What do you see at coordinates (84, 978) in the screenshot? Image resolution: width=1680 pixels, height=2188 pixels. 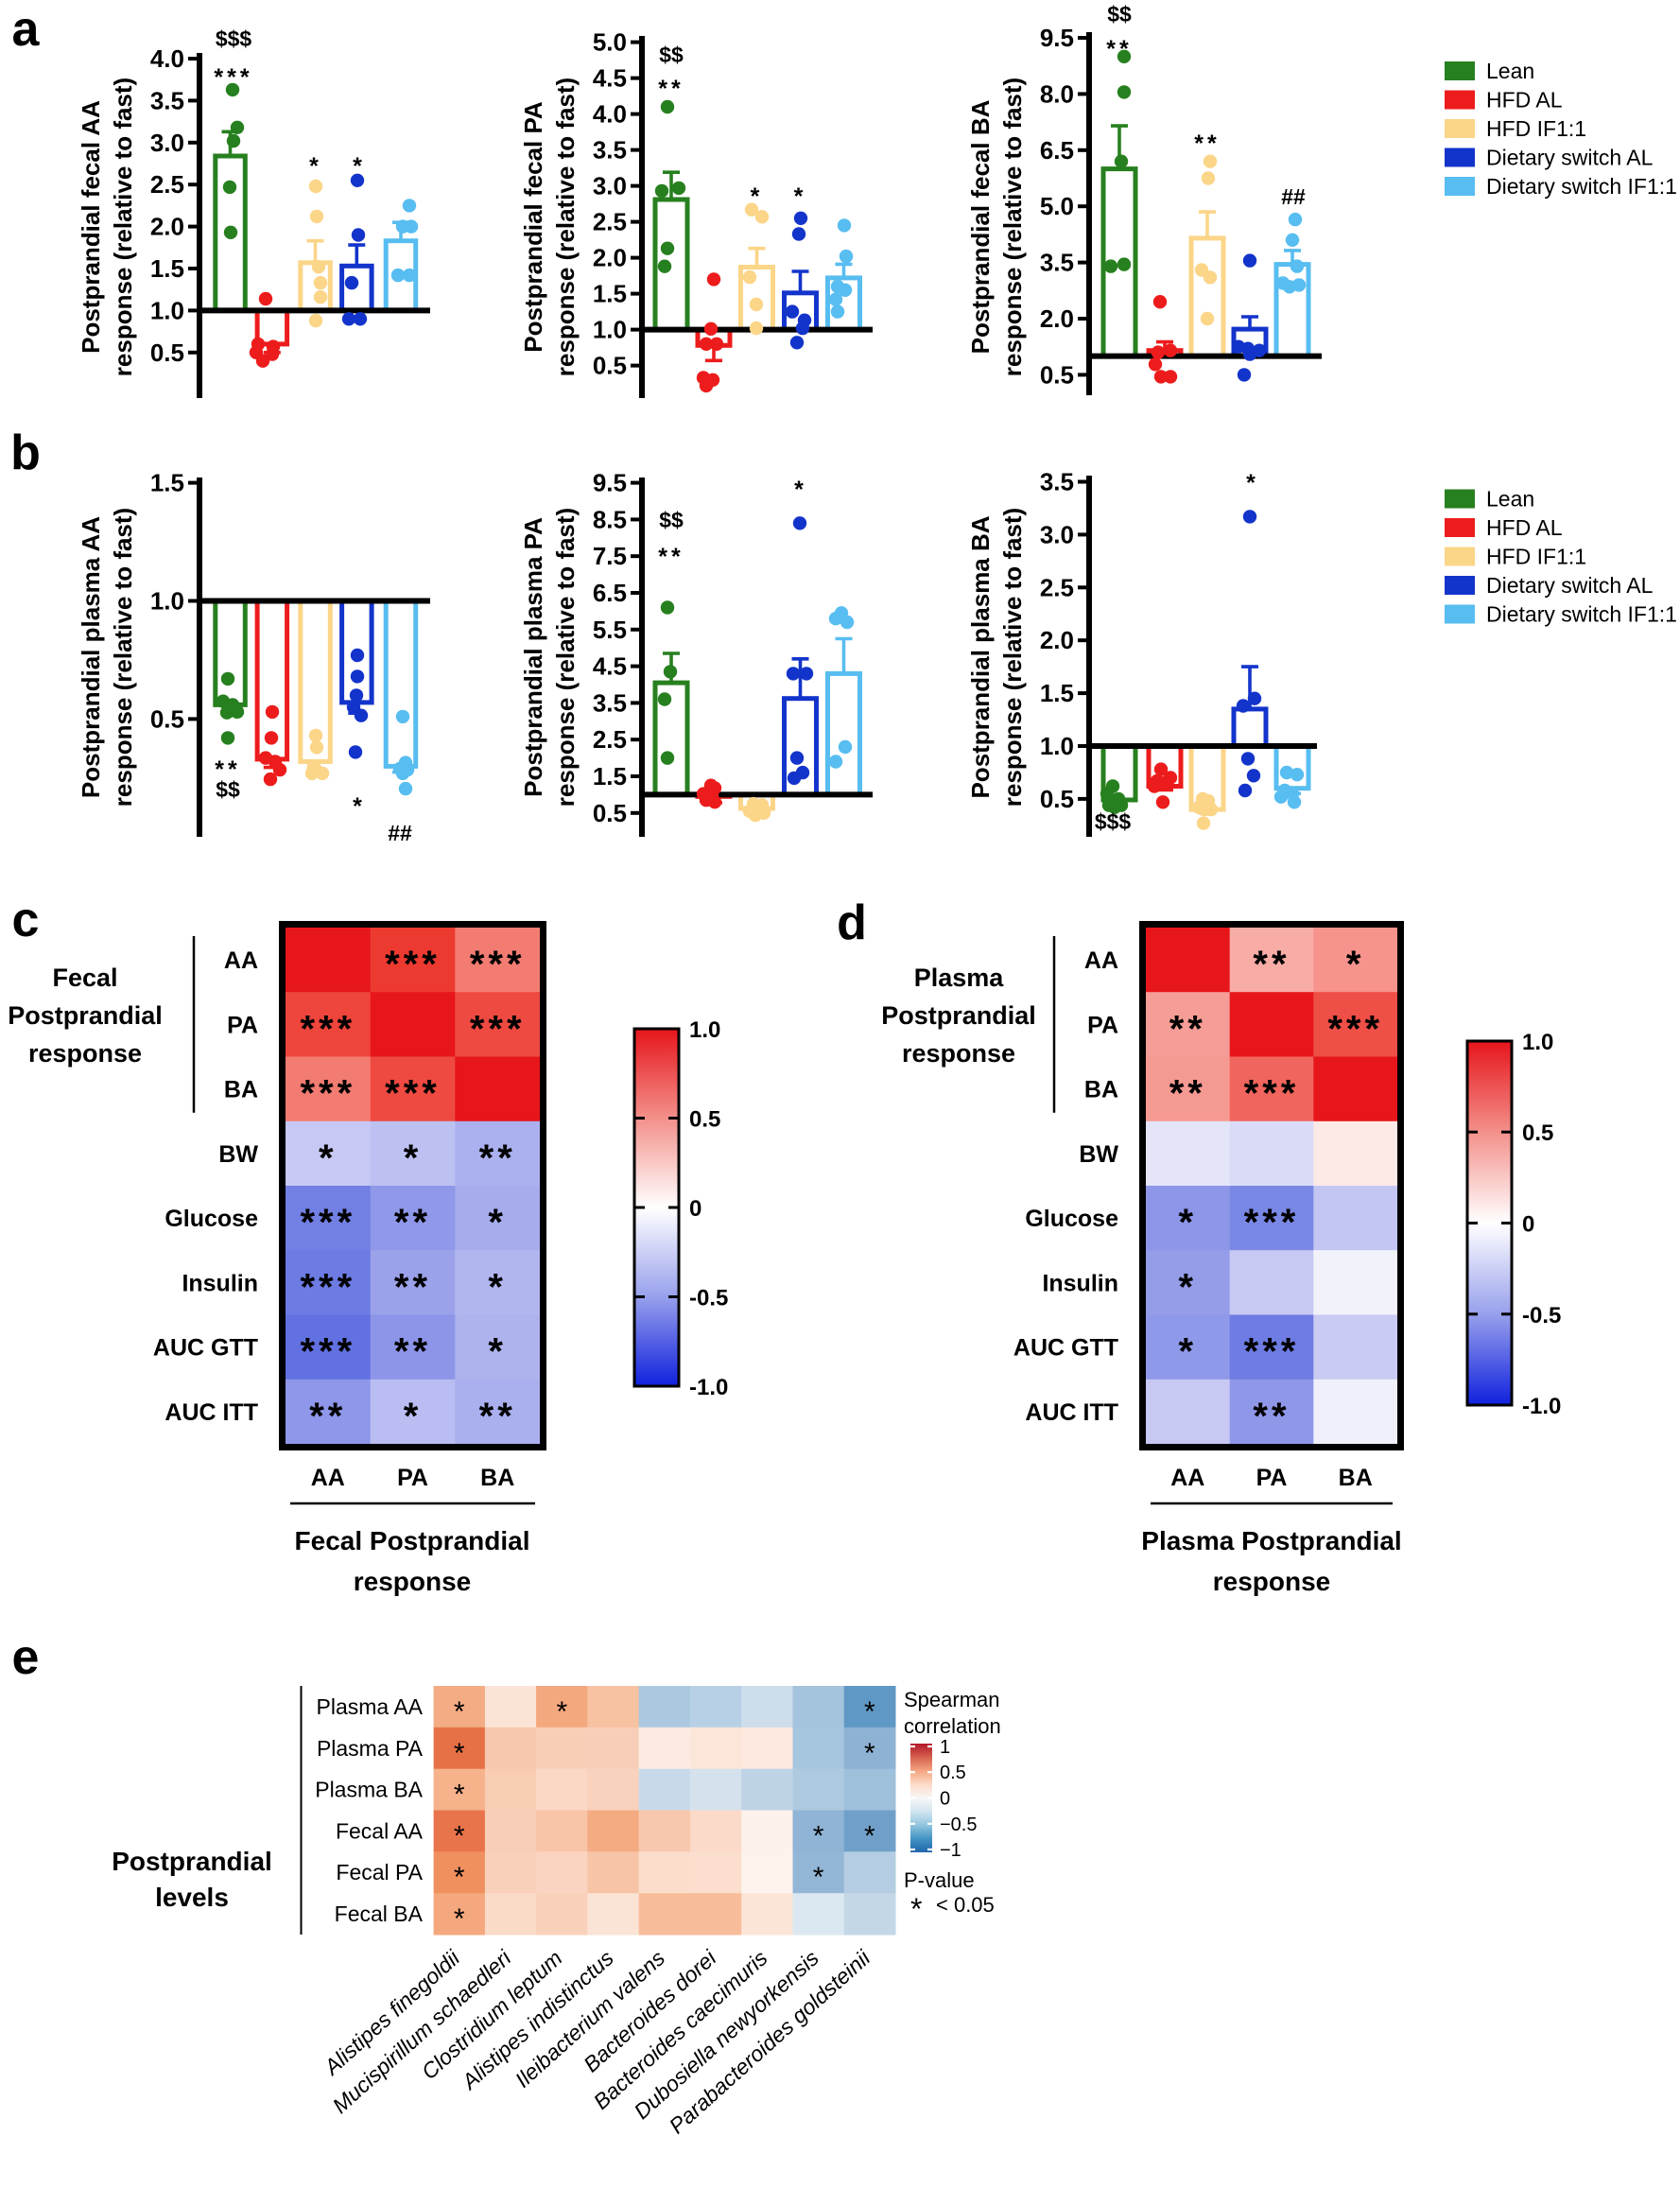 I see `svg-text: Fecal` at bounding box center [84, 978].